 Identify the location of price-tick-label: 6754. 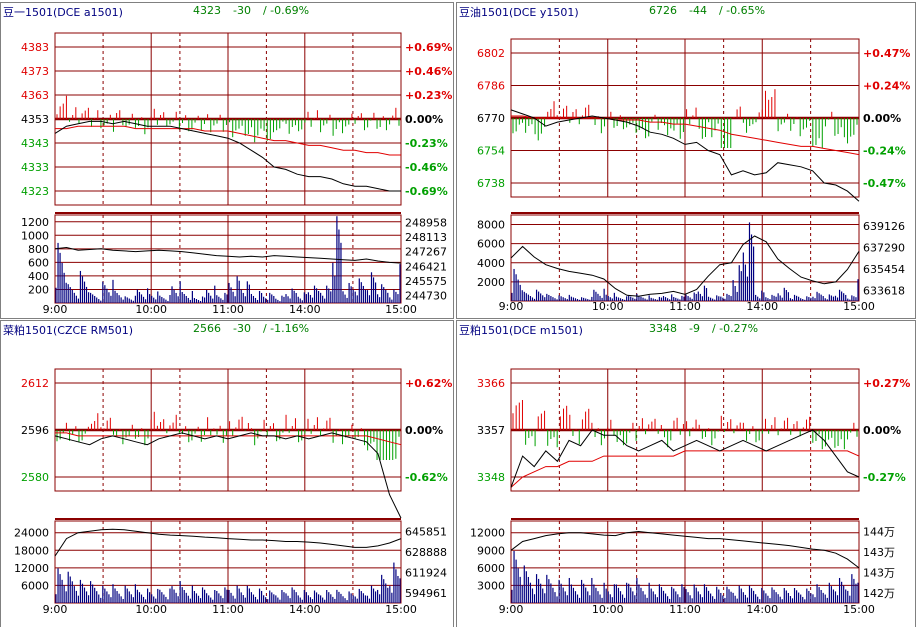
(491, 151).